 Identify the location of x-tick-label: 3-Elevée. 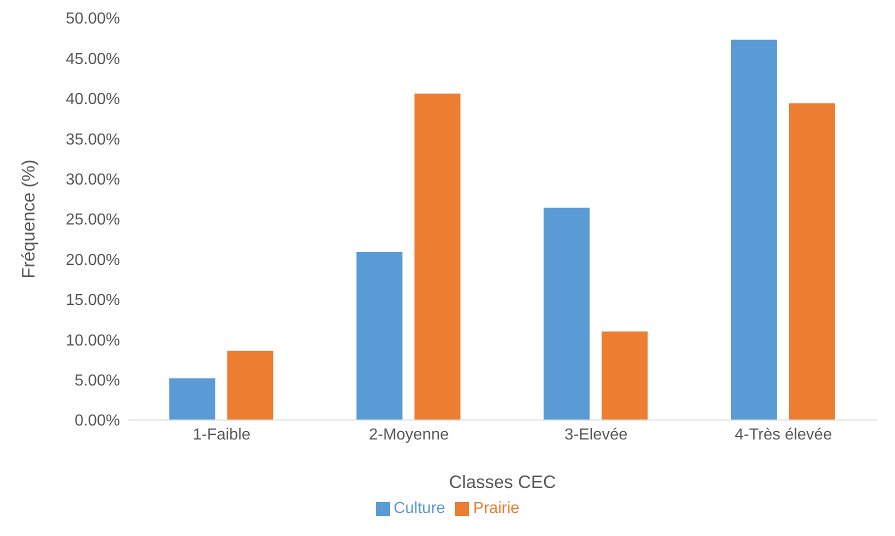
(596, 435).